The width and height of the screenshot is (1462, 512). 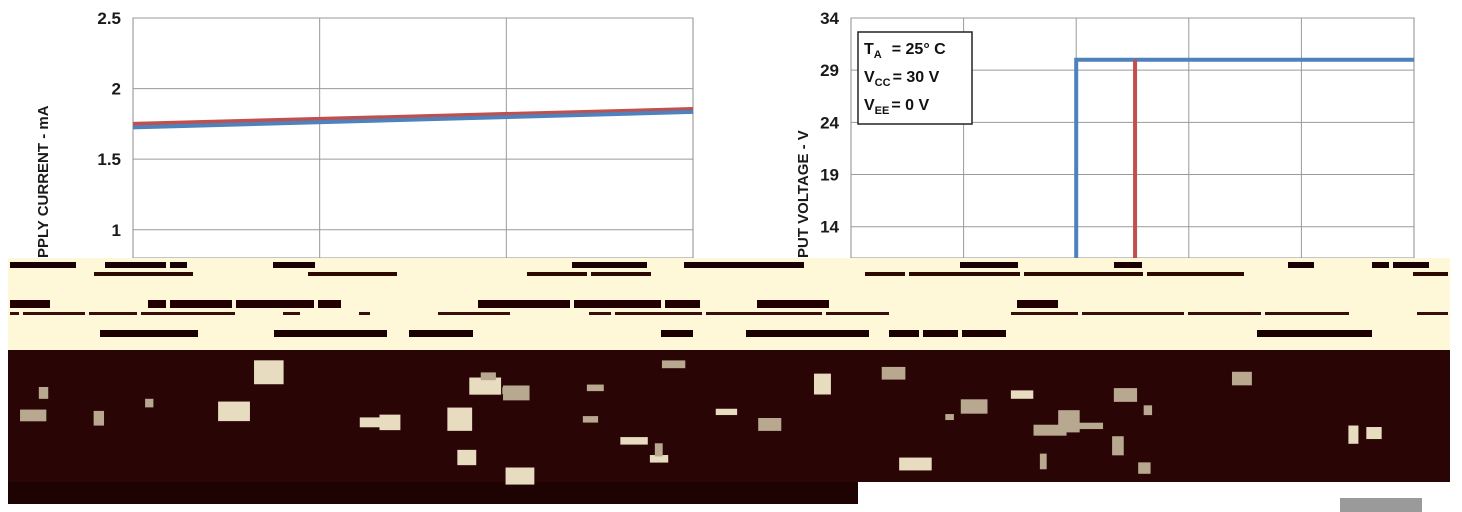 I want to click on right-y-tick-label: 34, so click(x=829, y=18).